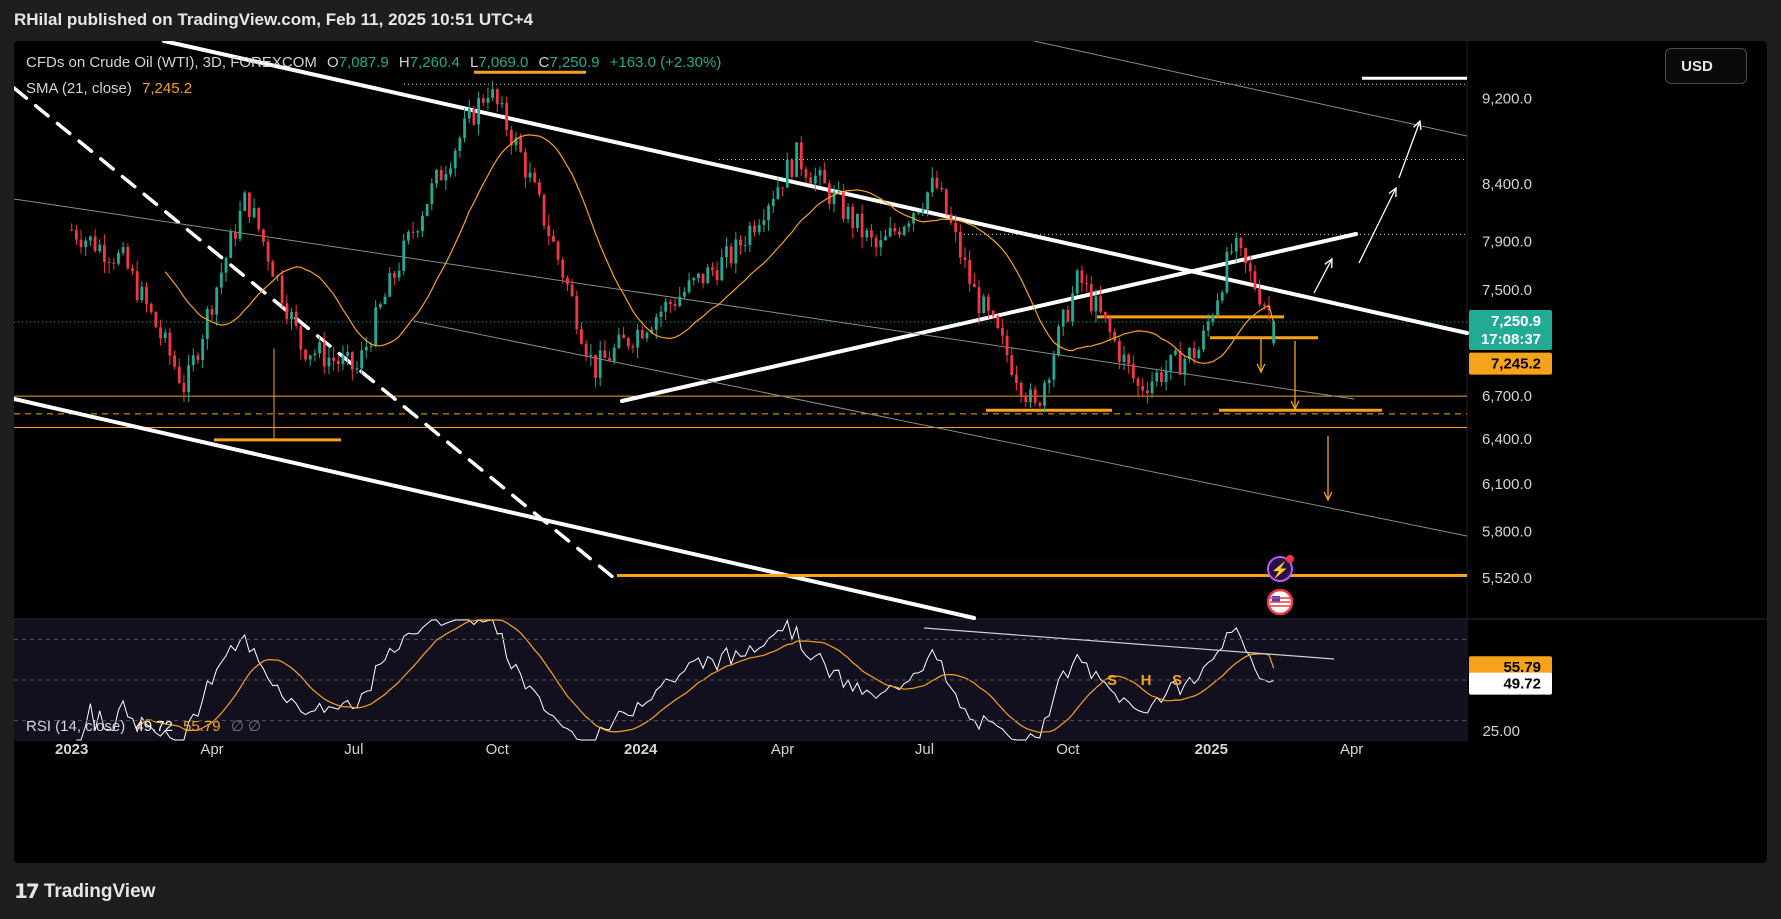  What do you see at coordinates (434, 62) in the screenshot?
I see `high-value: 7,260.4` at bounding box center [434, 62].